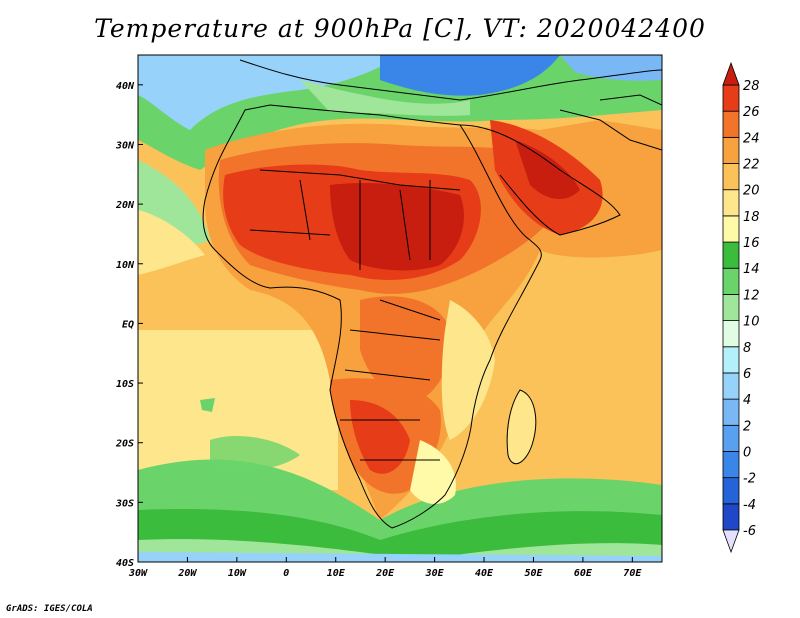 The height and width of the screenshot is (618, 800). What do you see at coordinates (751, 243) in the screenshot?
I see `colorbar-label: 16` at bounding box center [751, 243].